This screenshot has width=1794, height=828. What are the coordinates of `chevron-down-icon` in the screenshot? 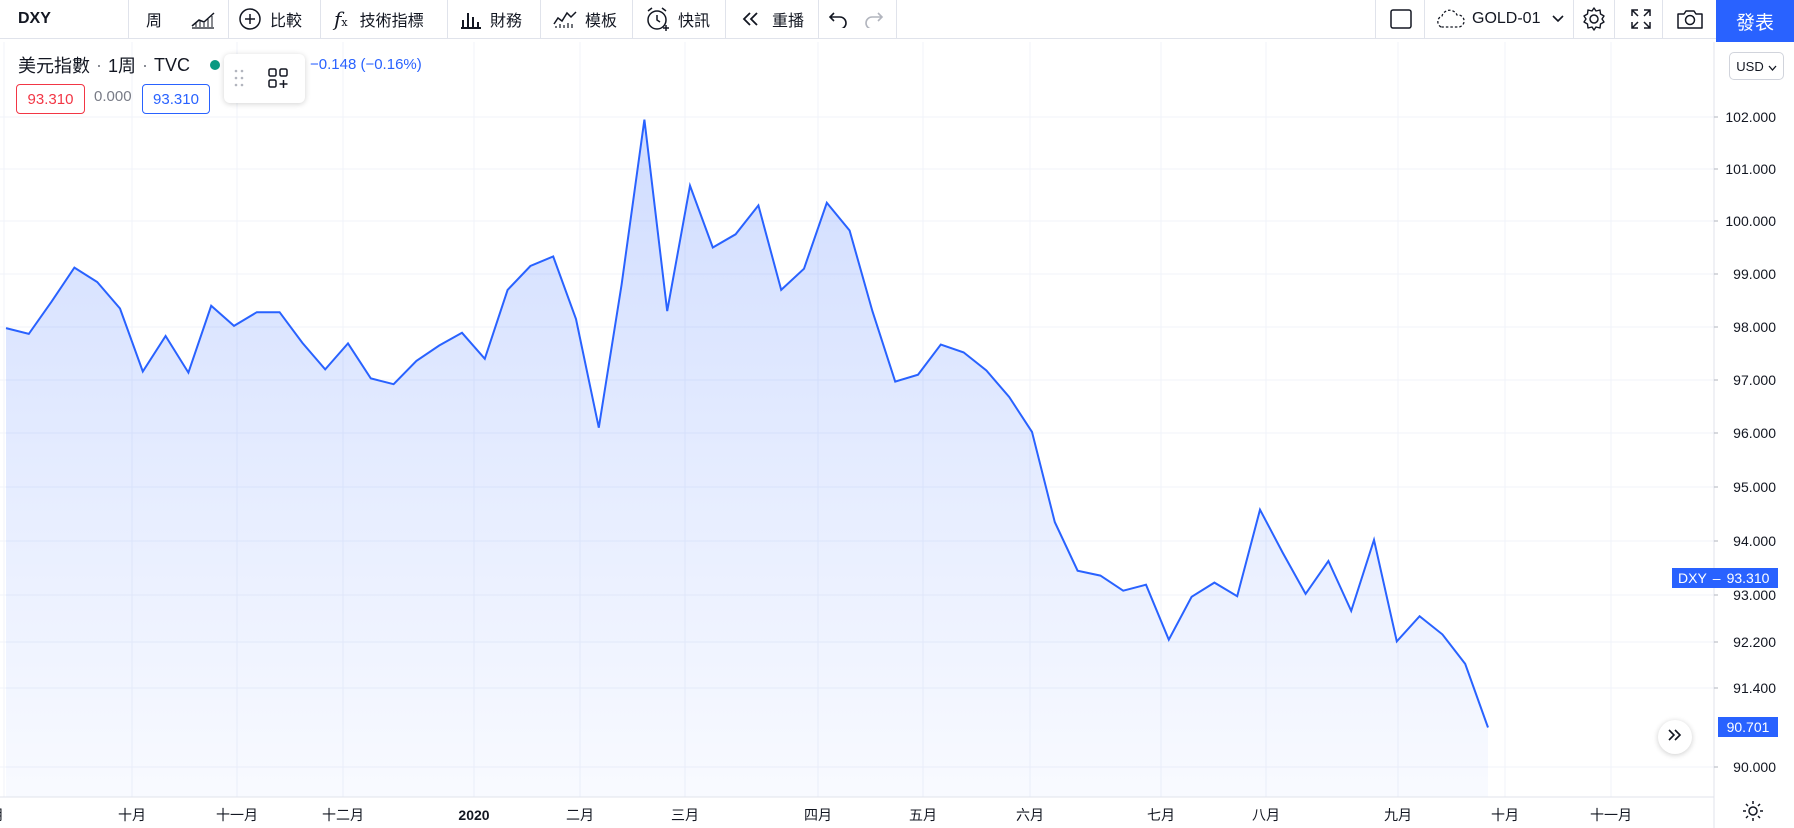 It's located at (1558, 19).